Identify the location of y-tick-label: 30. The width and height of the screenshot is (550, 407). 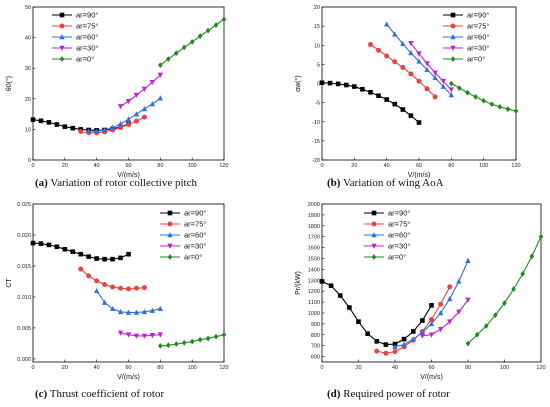
(28, 69).